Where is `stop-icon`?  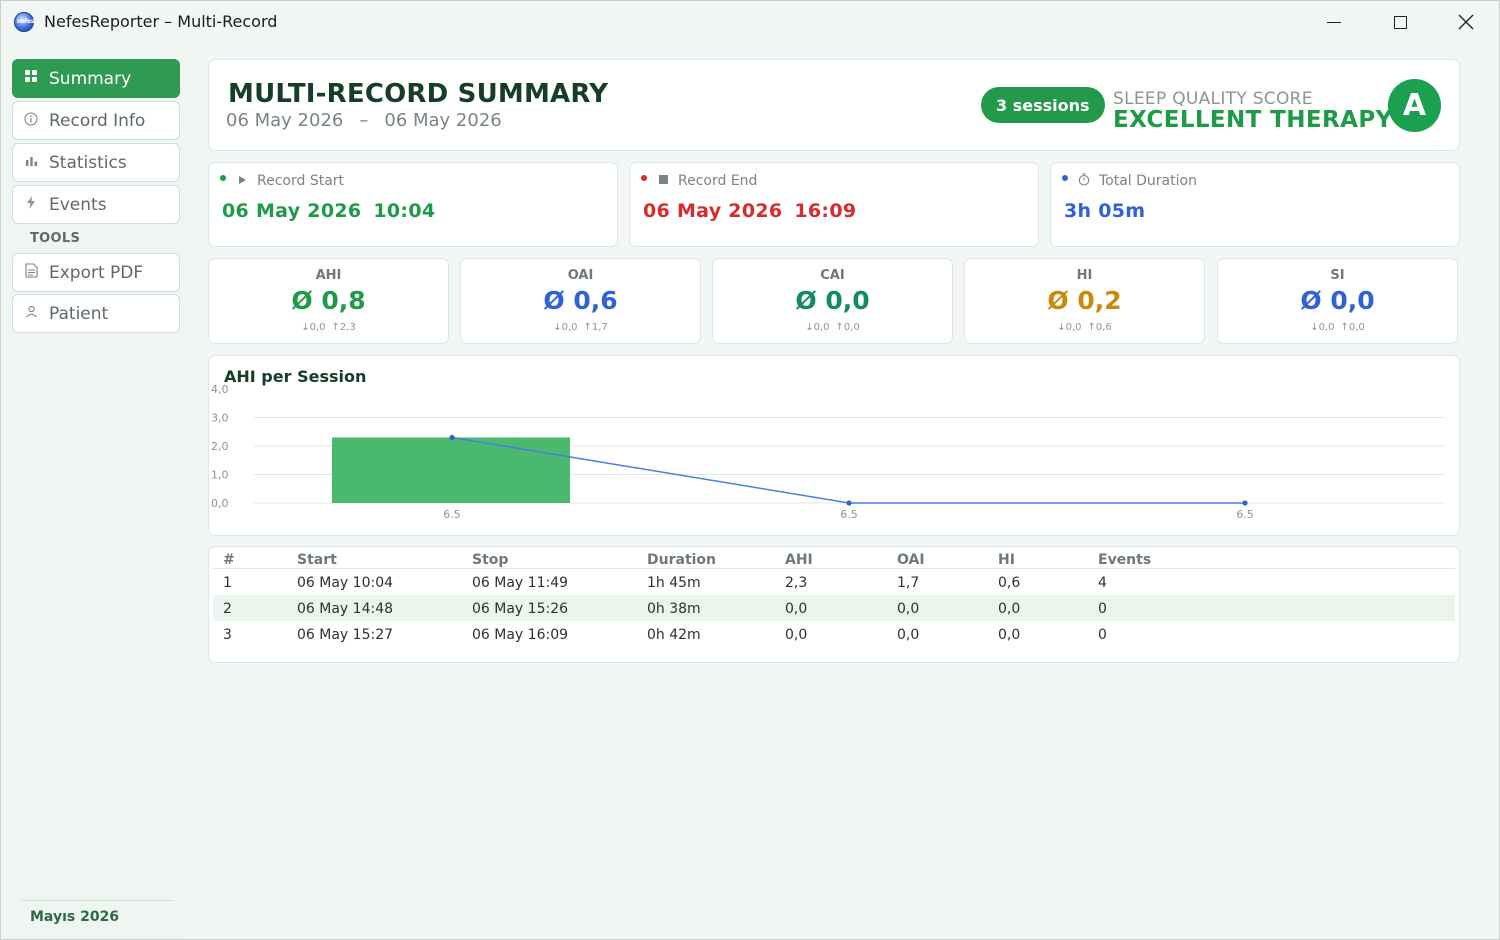 stop-icon is located at coordinates (663, 181).